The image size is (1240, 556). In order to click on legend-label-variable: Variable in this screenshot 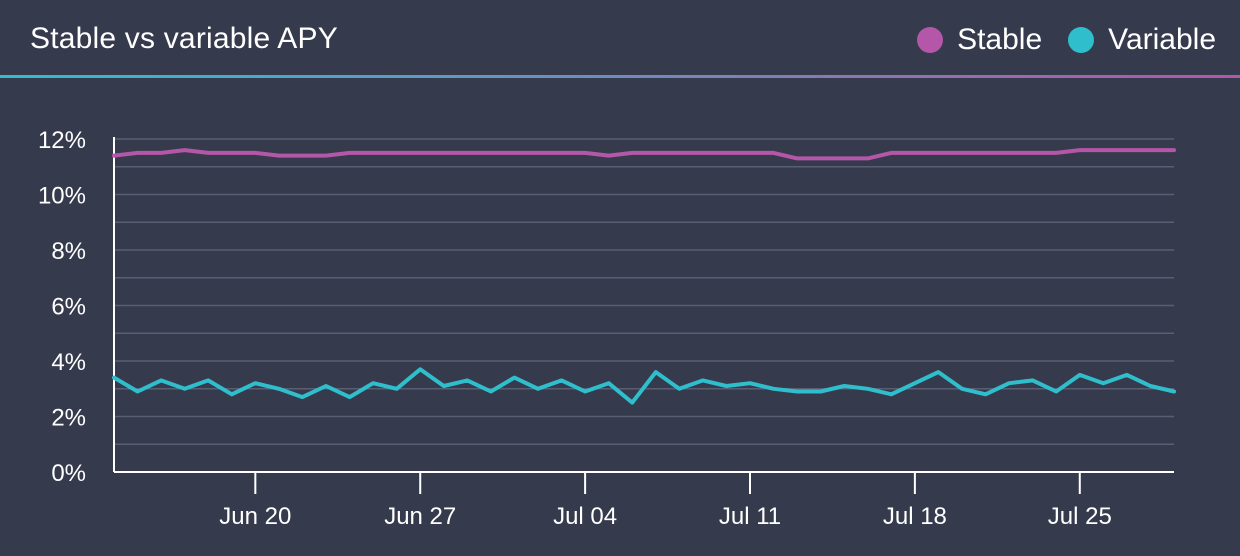, I will do `click(1162, 39)`.